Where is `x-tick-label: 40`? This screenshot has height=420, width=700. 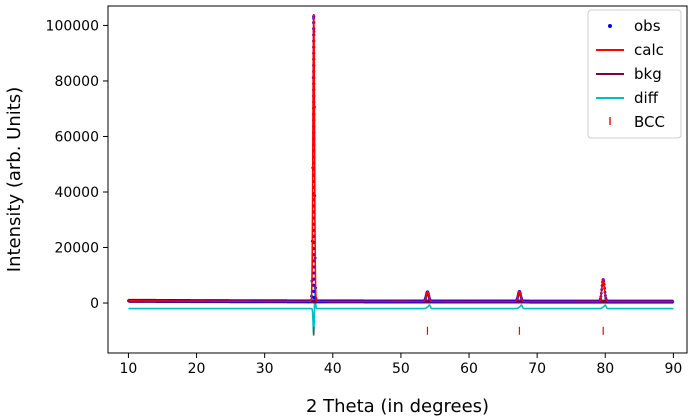
x-tick-label: 40 is located at coordinates (333, 369).